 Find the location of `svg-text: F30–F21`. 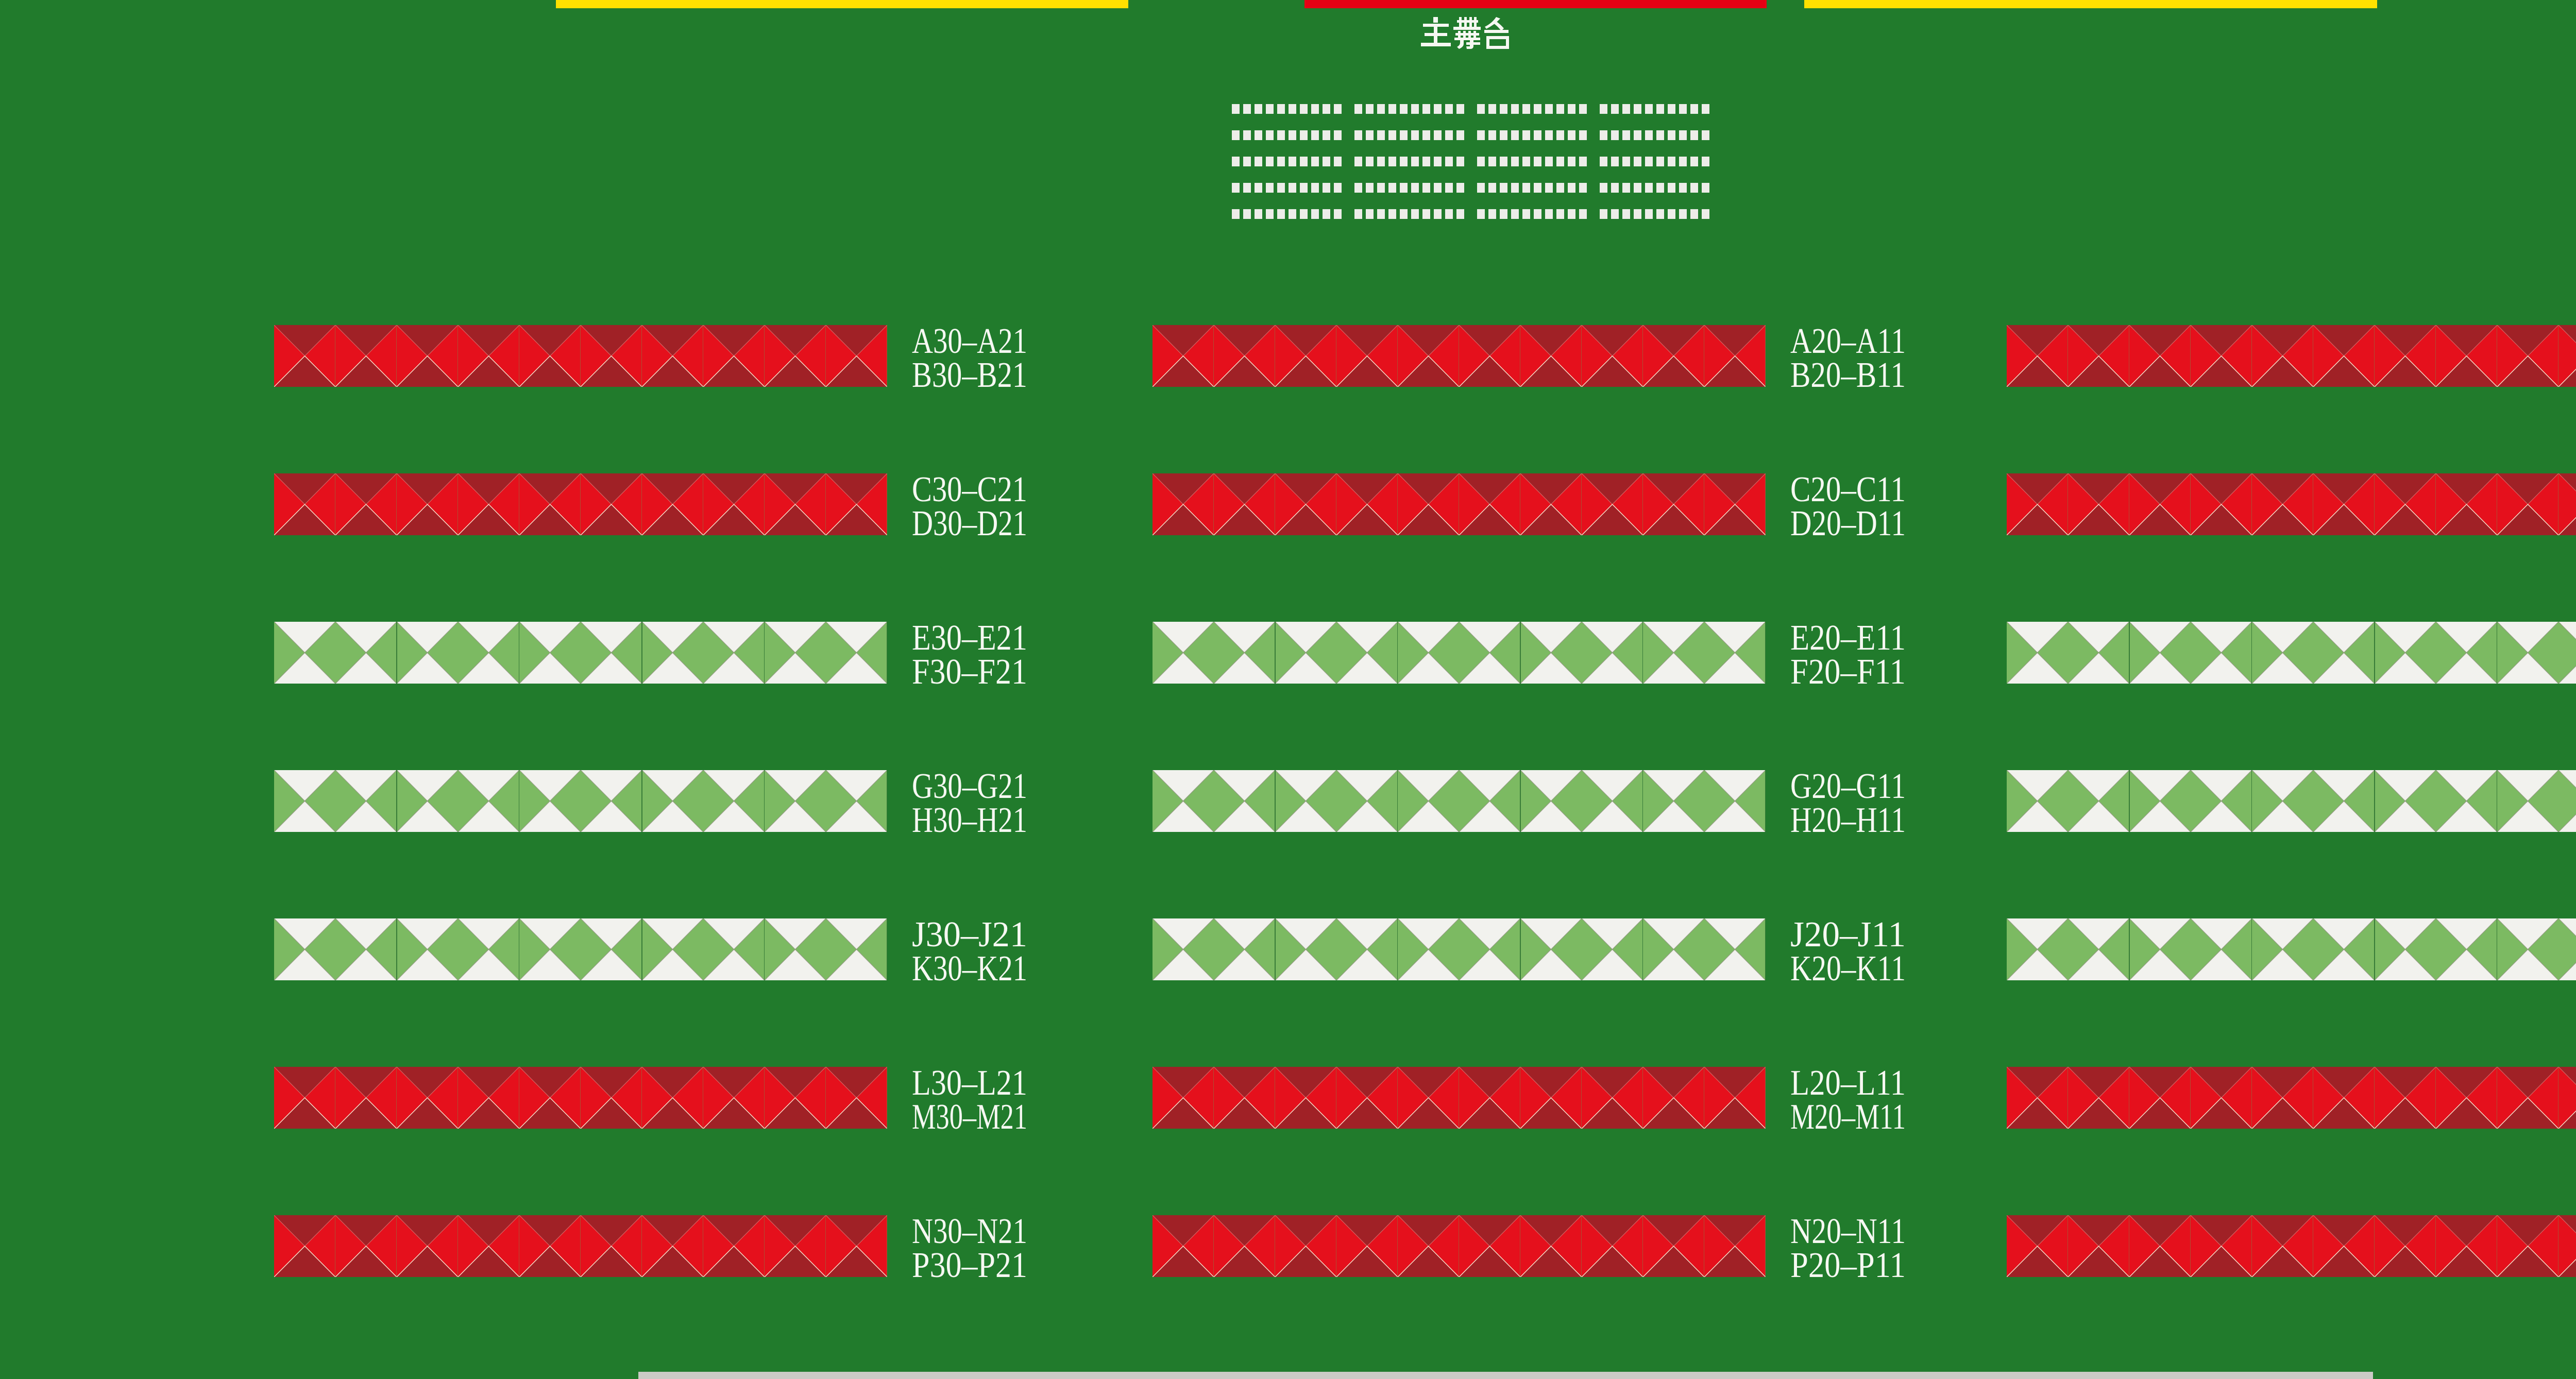

svg-text: F30–F21 is located at coordinates (969, 672).